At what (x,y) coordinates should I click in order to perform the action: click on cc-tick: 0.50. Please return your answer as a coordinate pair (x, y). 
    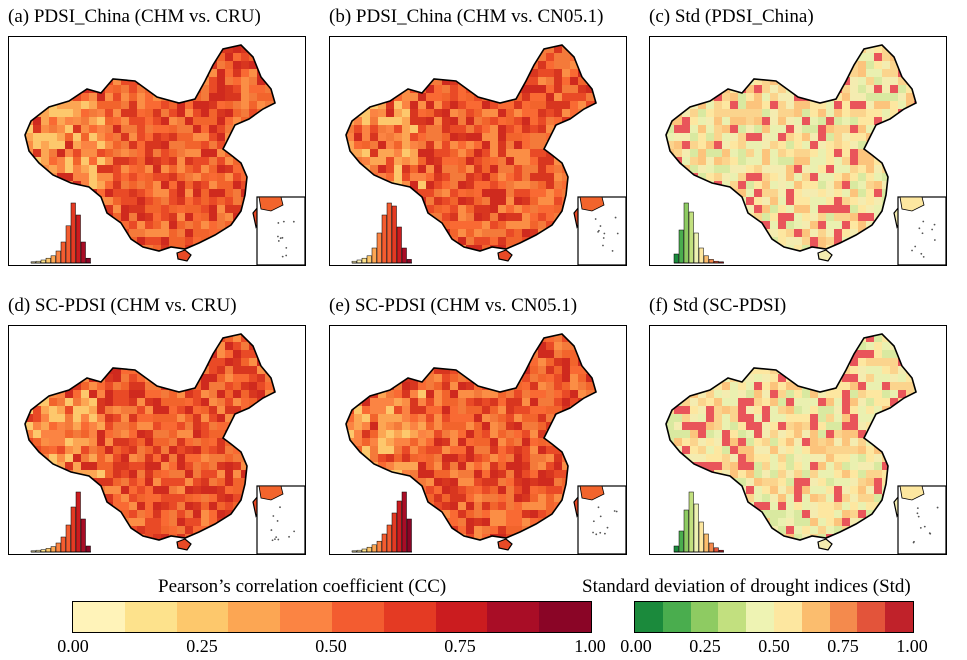
    Looking at the image, I should click on (331, 646).